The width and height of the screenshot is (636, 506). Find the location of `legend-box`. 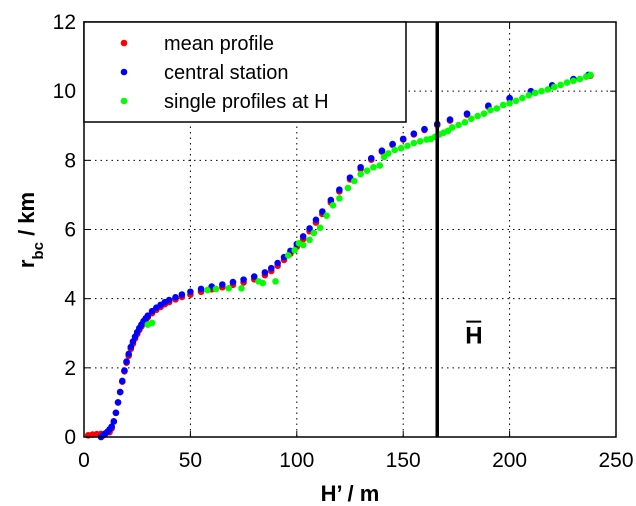

legend-box is located at coordinates (245, 72).